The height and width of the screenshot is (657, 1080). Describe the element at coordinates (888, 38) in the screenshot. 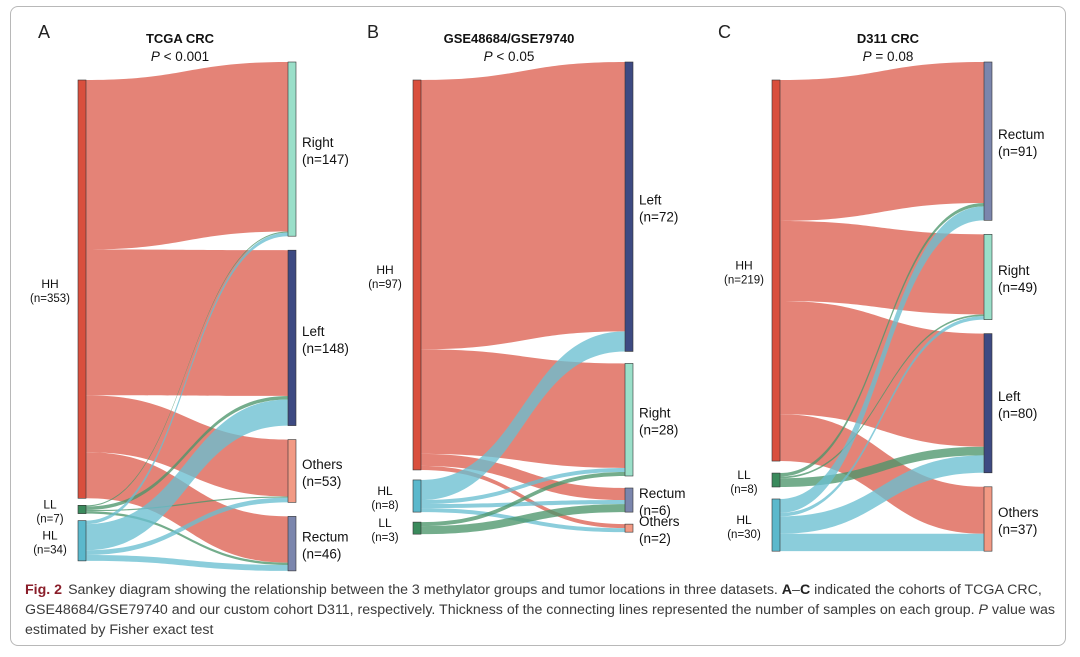

I see `panel-title: D311 CRC` at that location.